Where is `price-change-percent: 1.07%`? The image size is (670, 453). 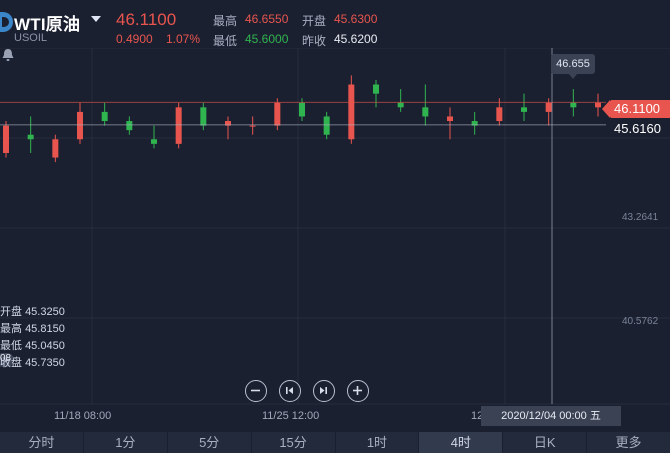 price-change-percent: 1.07% is located at coordinates (183, 39).